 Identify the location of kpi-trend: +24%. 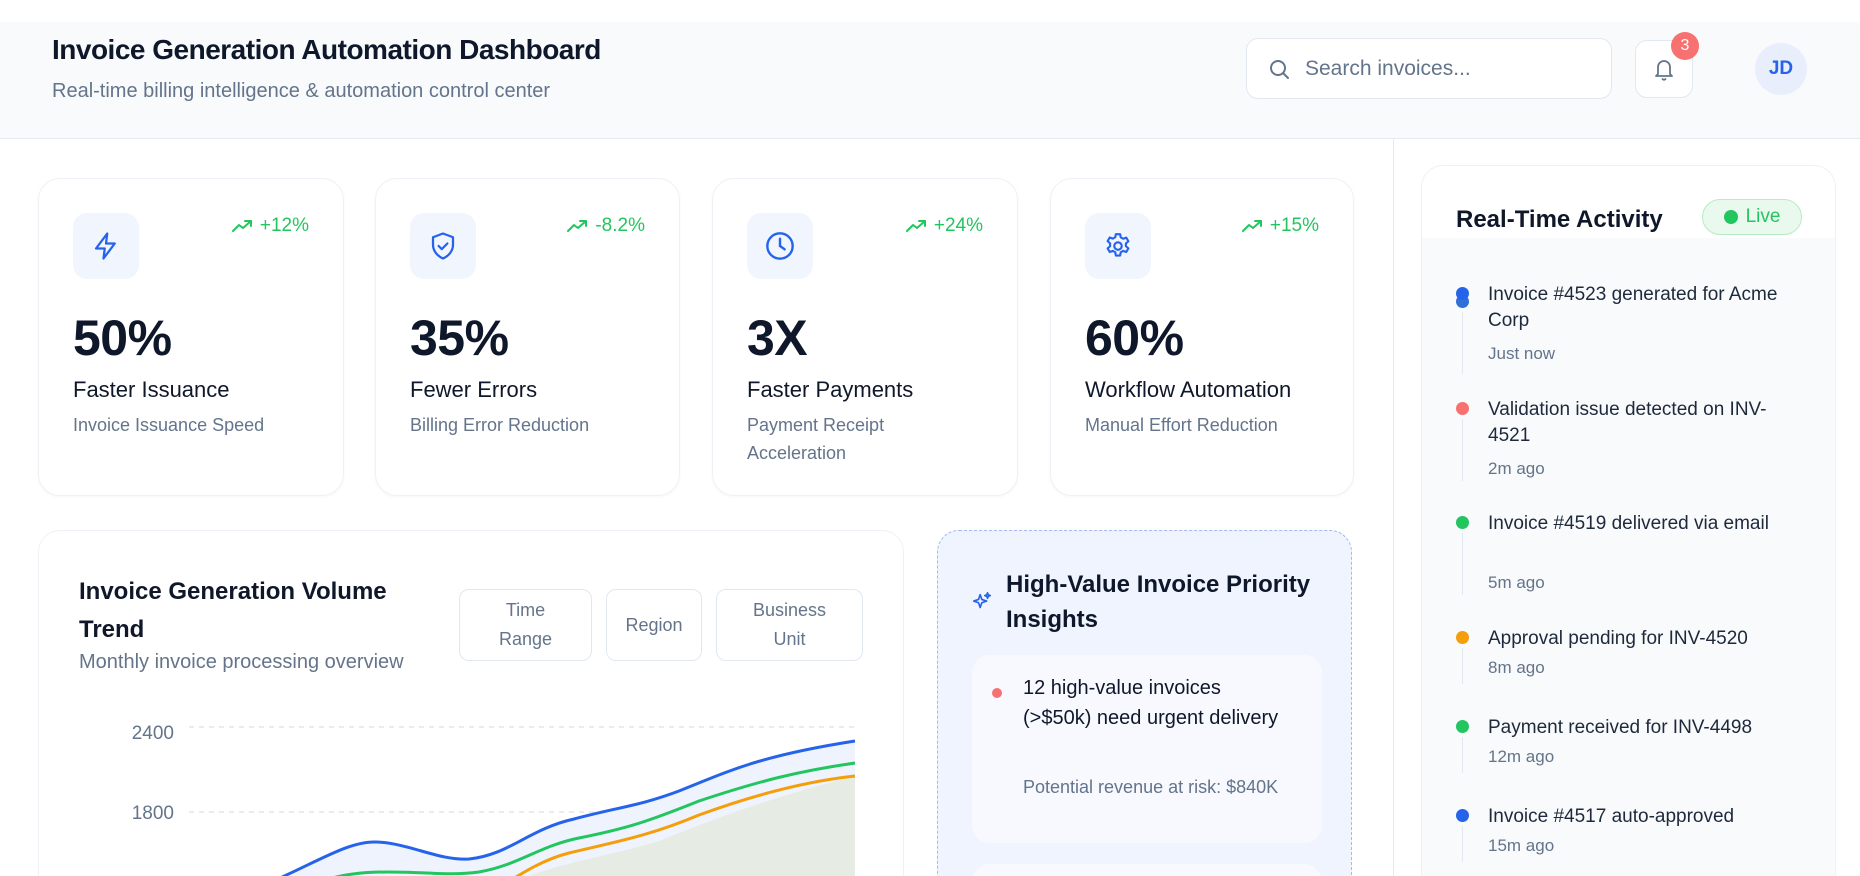
(944, 226).